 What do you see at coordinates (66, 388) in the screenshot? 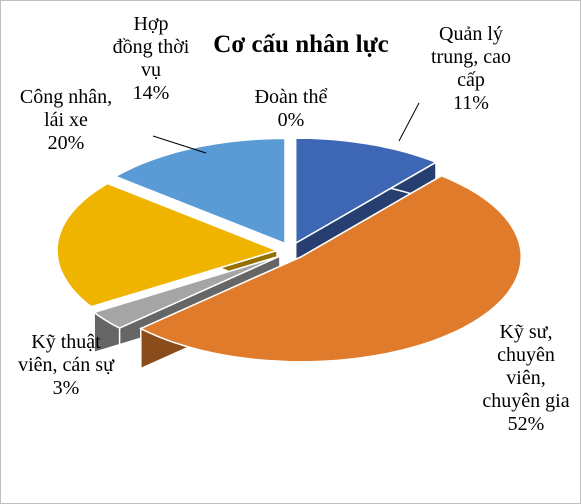
I see `value-label: 3%` at bounding box center [66, 388].